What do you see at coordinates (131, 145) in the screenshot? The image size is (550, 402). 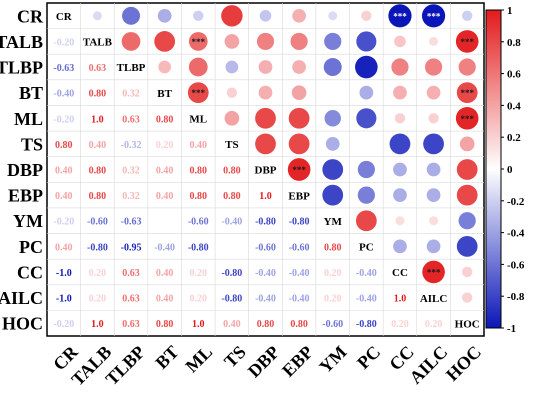 I see `coefficient-label: -0.32` at bounding box center [131, 145].